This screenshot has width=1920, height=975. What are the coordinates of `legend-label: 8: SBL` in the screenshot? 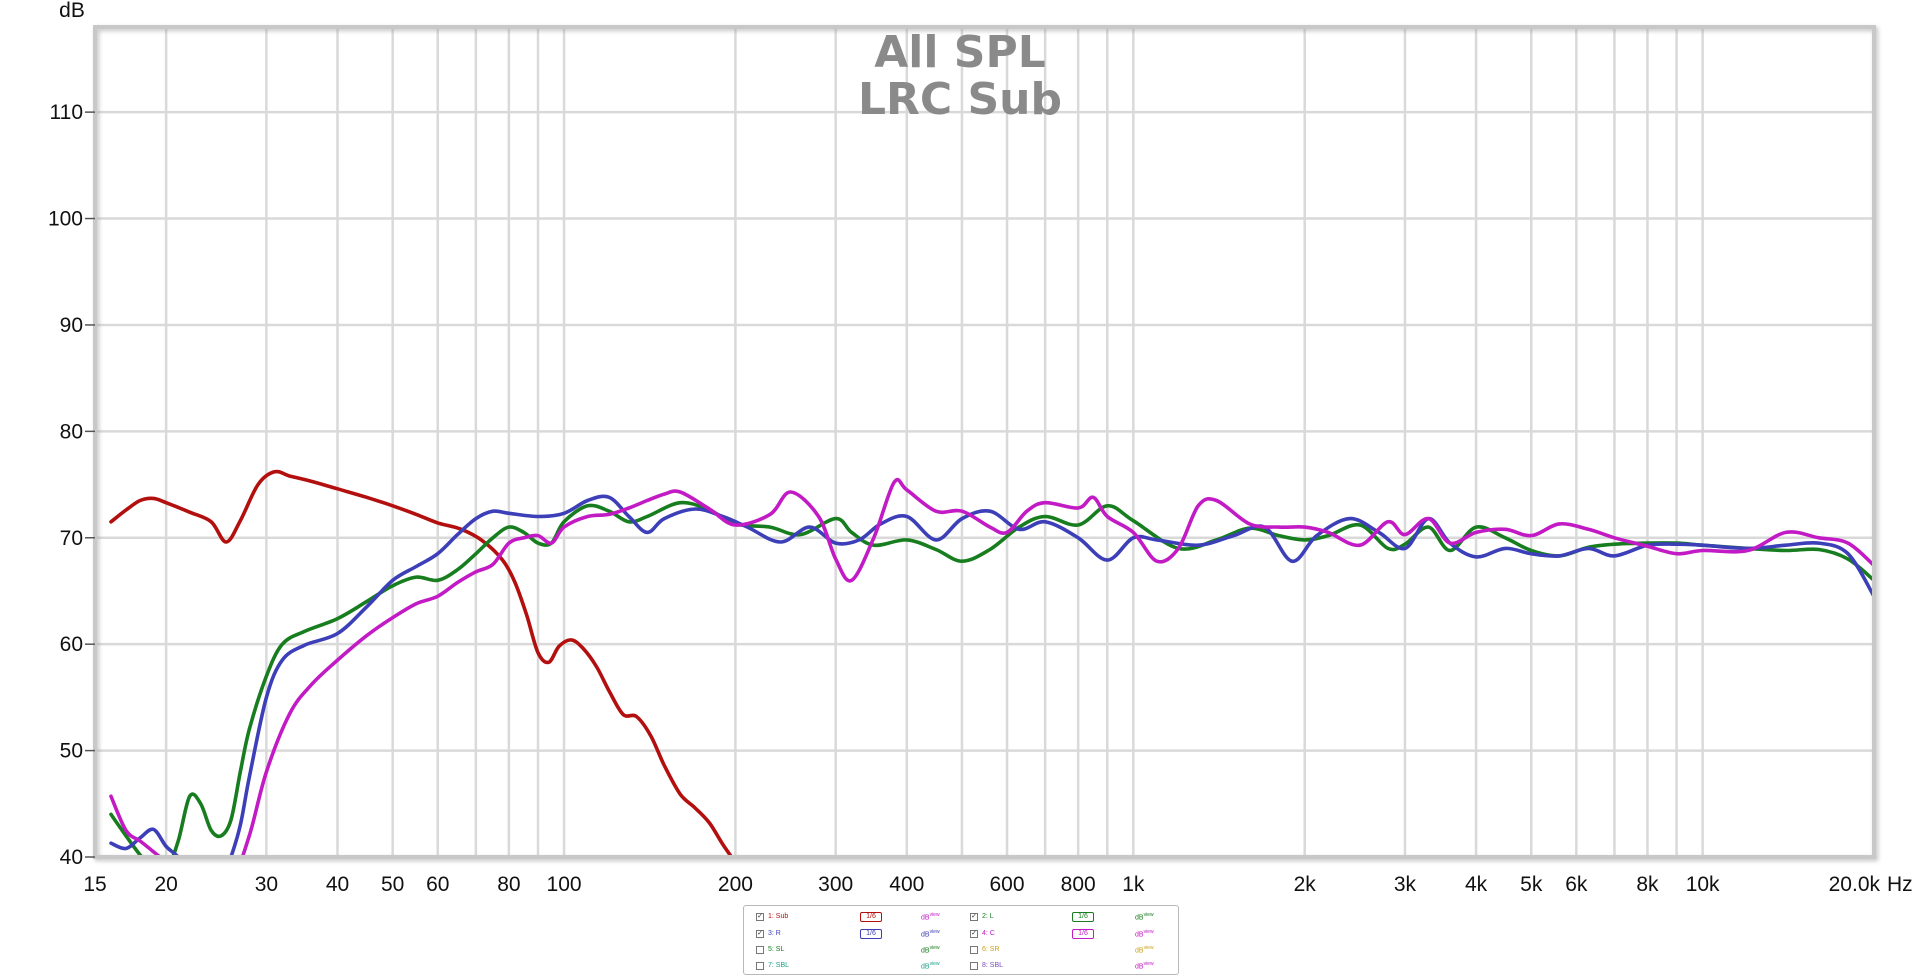 It's located at (993, 965).